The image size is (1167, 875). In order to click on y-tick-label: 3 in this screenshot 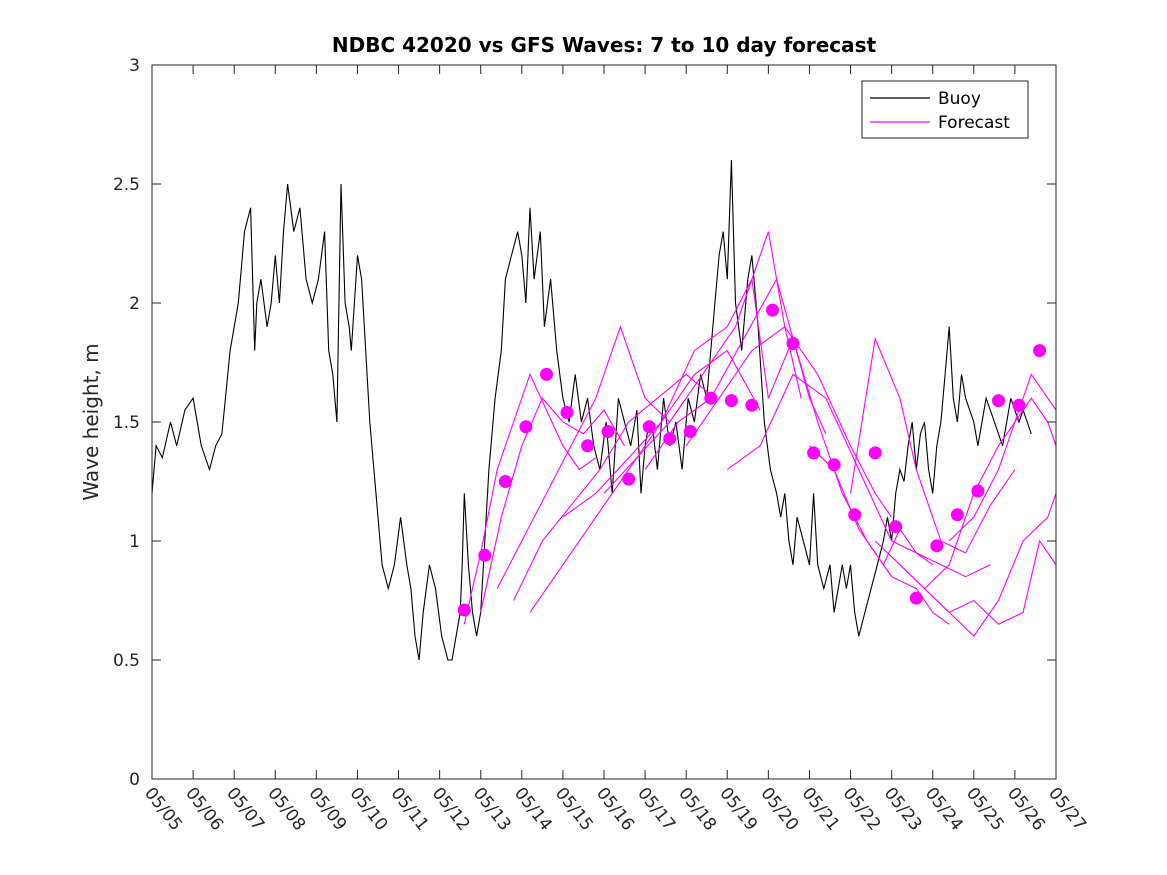, I will do `click(134, 66)`.